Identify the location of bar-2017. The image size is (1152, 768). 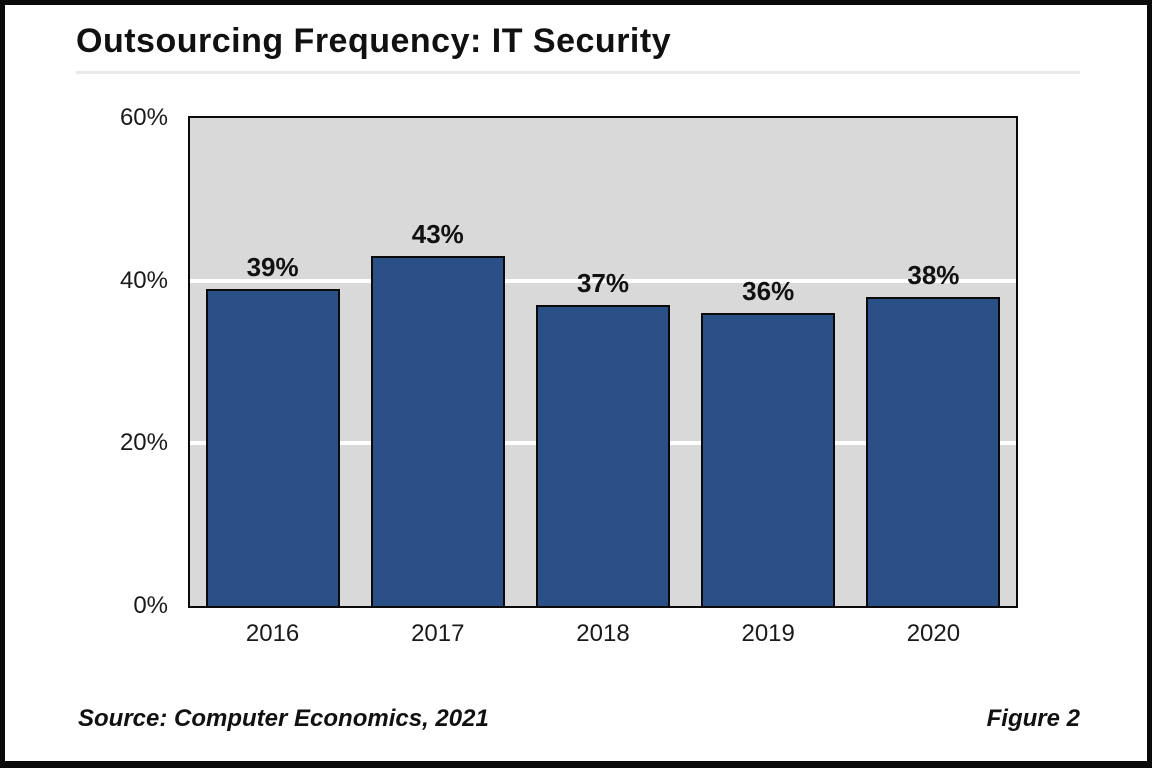
(437, 431).